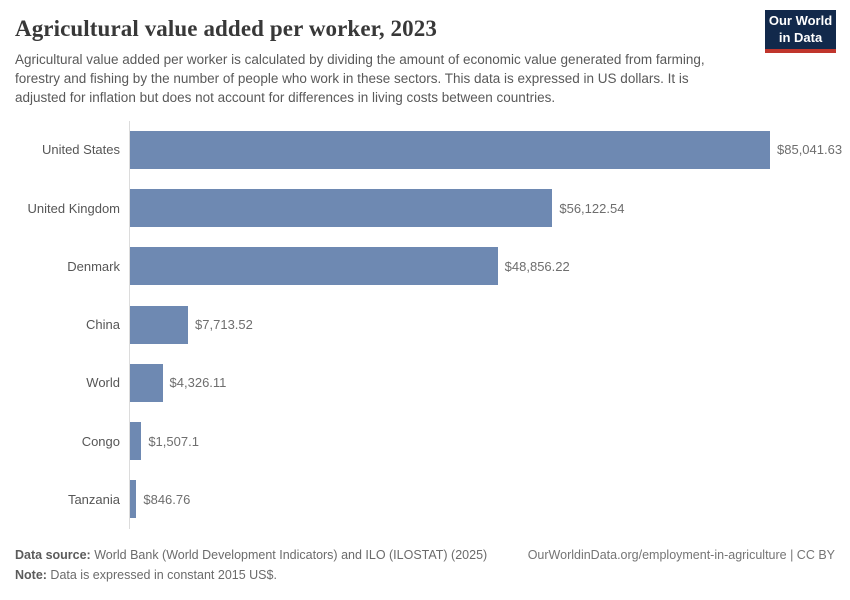  What do you see at coordinates (537, 266) in the screenshot?
I see `value-label: $48,856.22` at bounding box center [537, 266].